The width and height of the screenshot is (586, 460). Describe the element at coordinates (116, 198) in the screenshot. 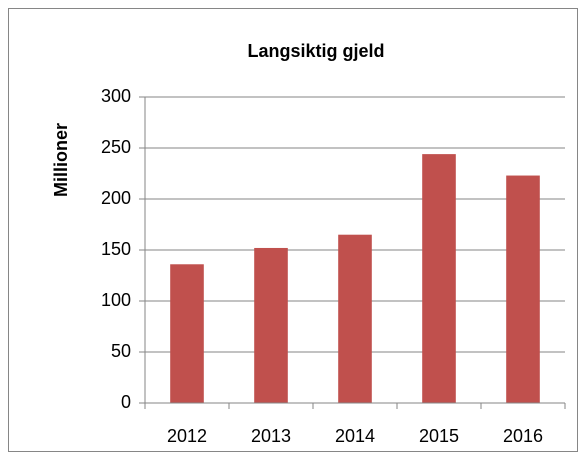

I see `y-tick-label: 200` at that location.